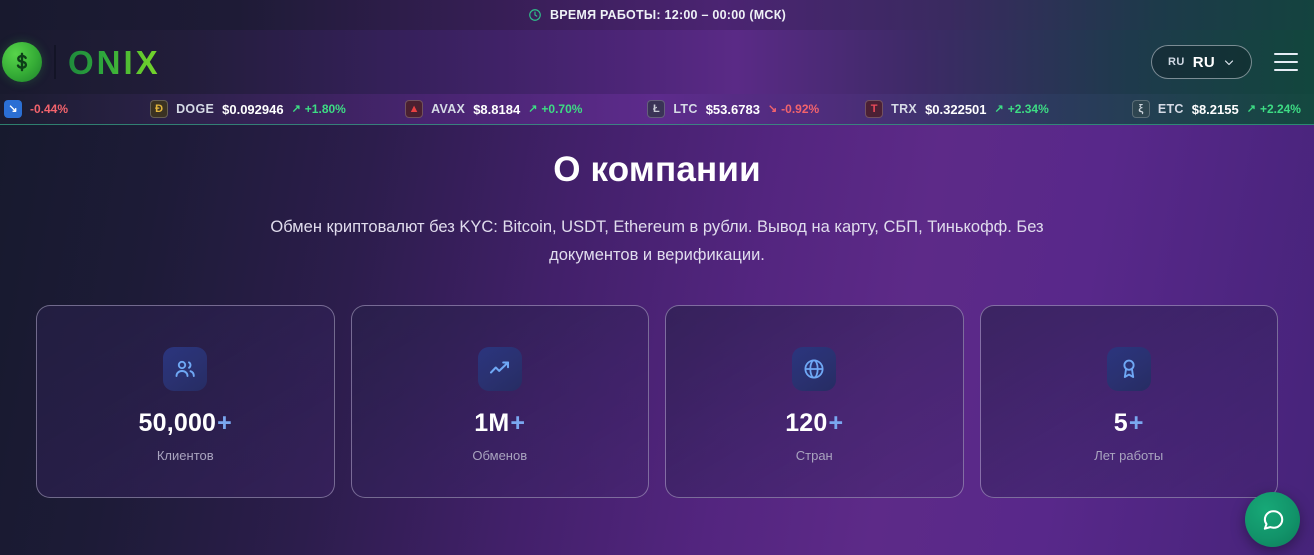  Describe the element at coordinates (1120, 423) in the screenshot. I see `stat-number: 5` at that location.